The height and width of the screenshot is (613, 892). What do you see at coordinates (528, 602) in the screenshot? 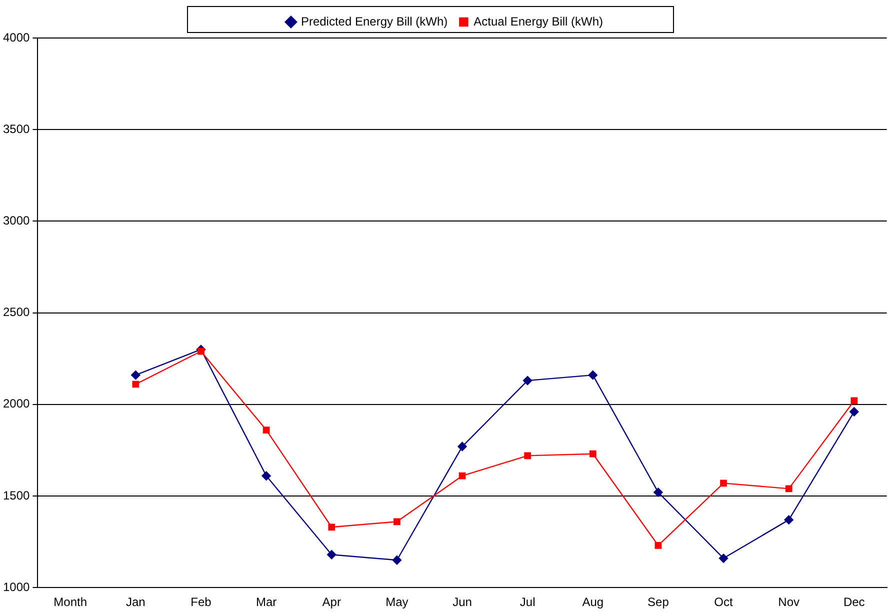
I see `x-tick-label: Jul` at bounding box center [528, 602].